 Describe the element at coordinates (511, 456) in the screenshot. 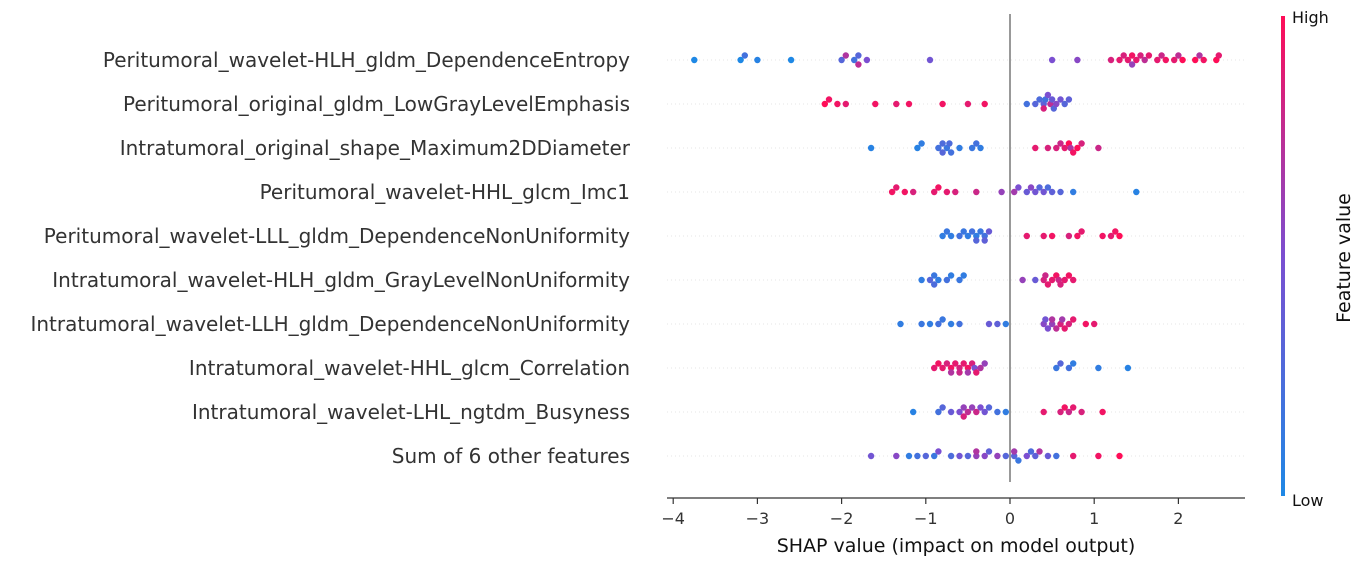

I see `feature-label: Sum of 6 other features` at that location.